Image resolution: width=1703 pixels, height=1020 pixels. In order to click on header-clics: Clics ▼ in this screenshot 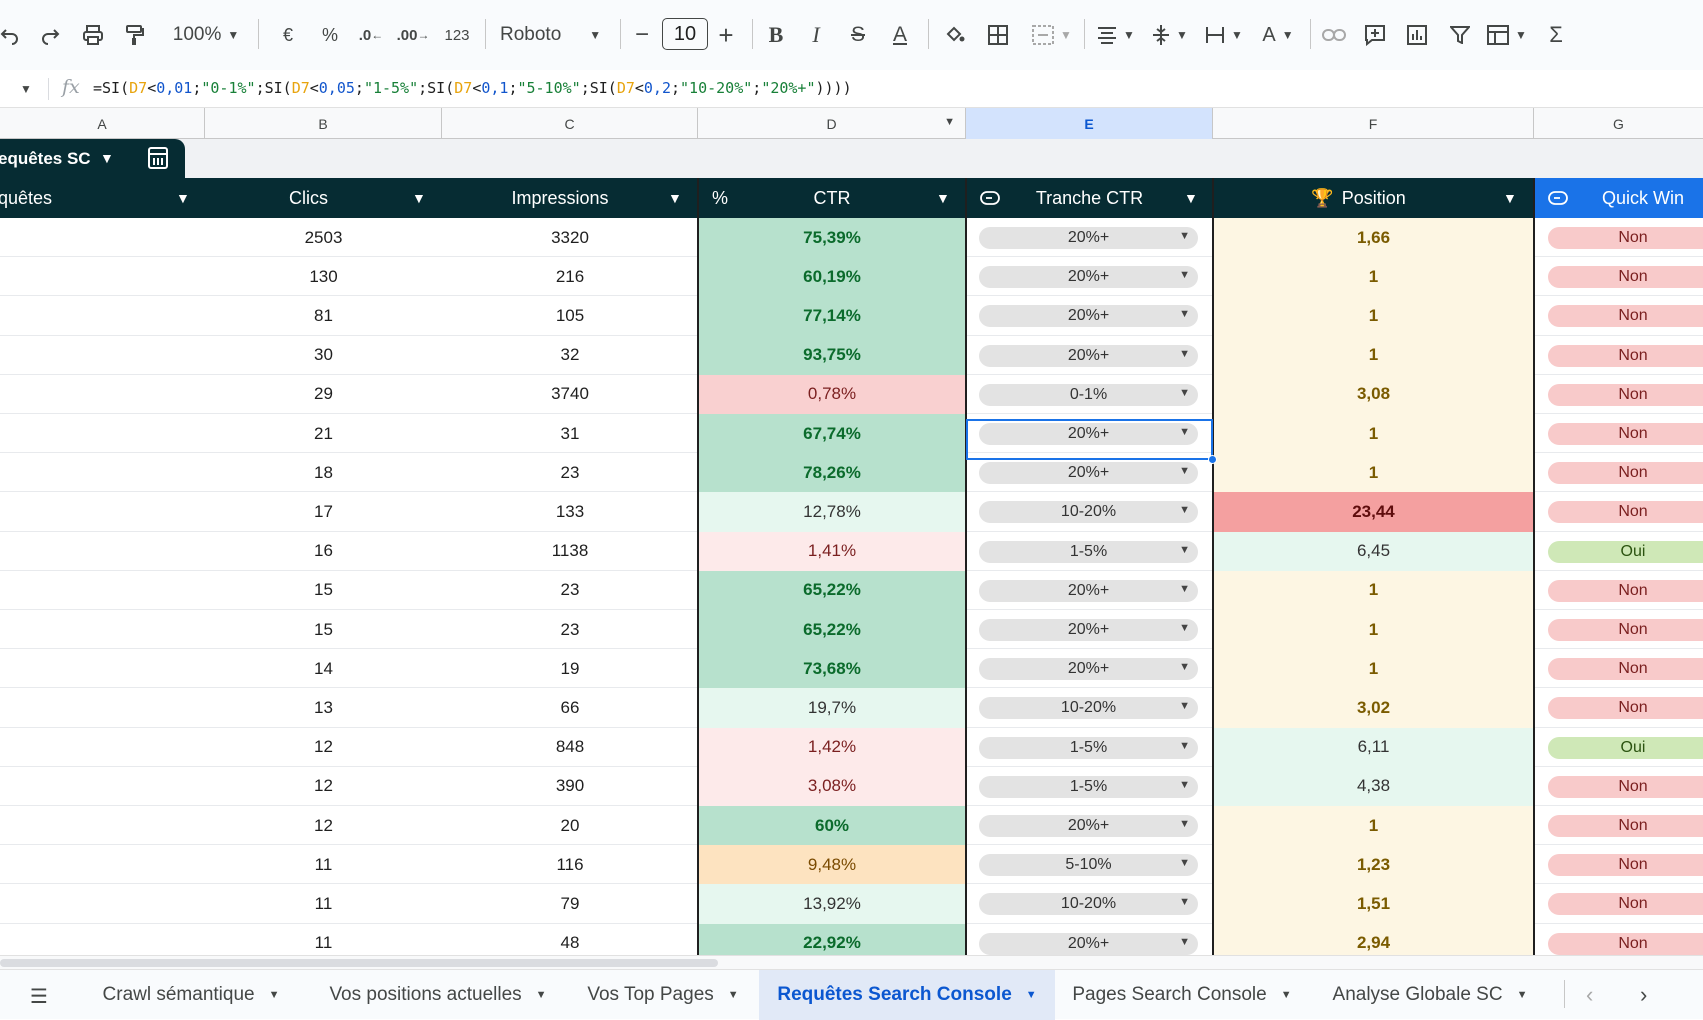, I will do `click(323, 198)`.